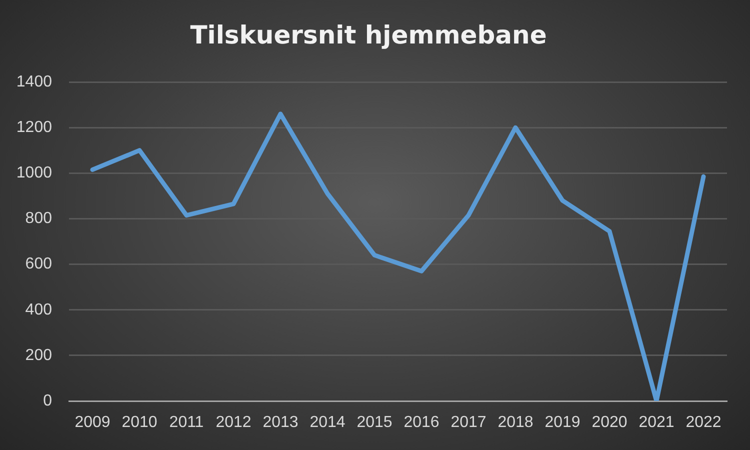 The image size is (750, 450). What do you see at coordinates (38, 355) in the screenshot?
I see `y-tick-label: 200` at bounding box center [38, 355].